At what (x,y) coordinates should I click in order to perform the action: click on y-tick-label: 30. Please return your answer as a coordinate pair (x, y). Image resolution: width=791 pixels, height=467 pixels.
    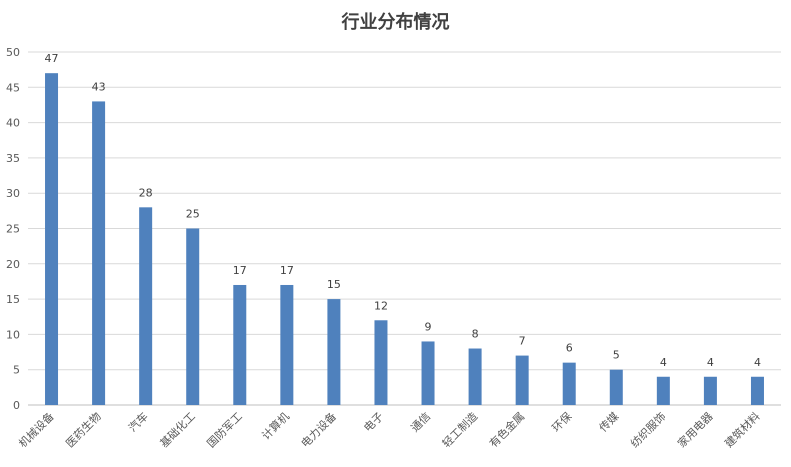
    Looking at the image, I should click on (13, 193).